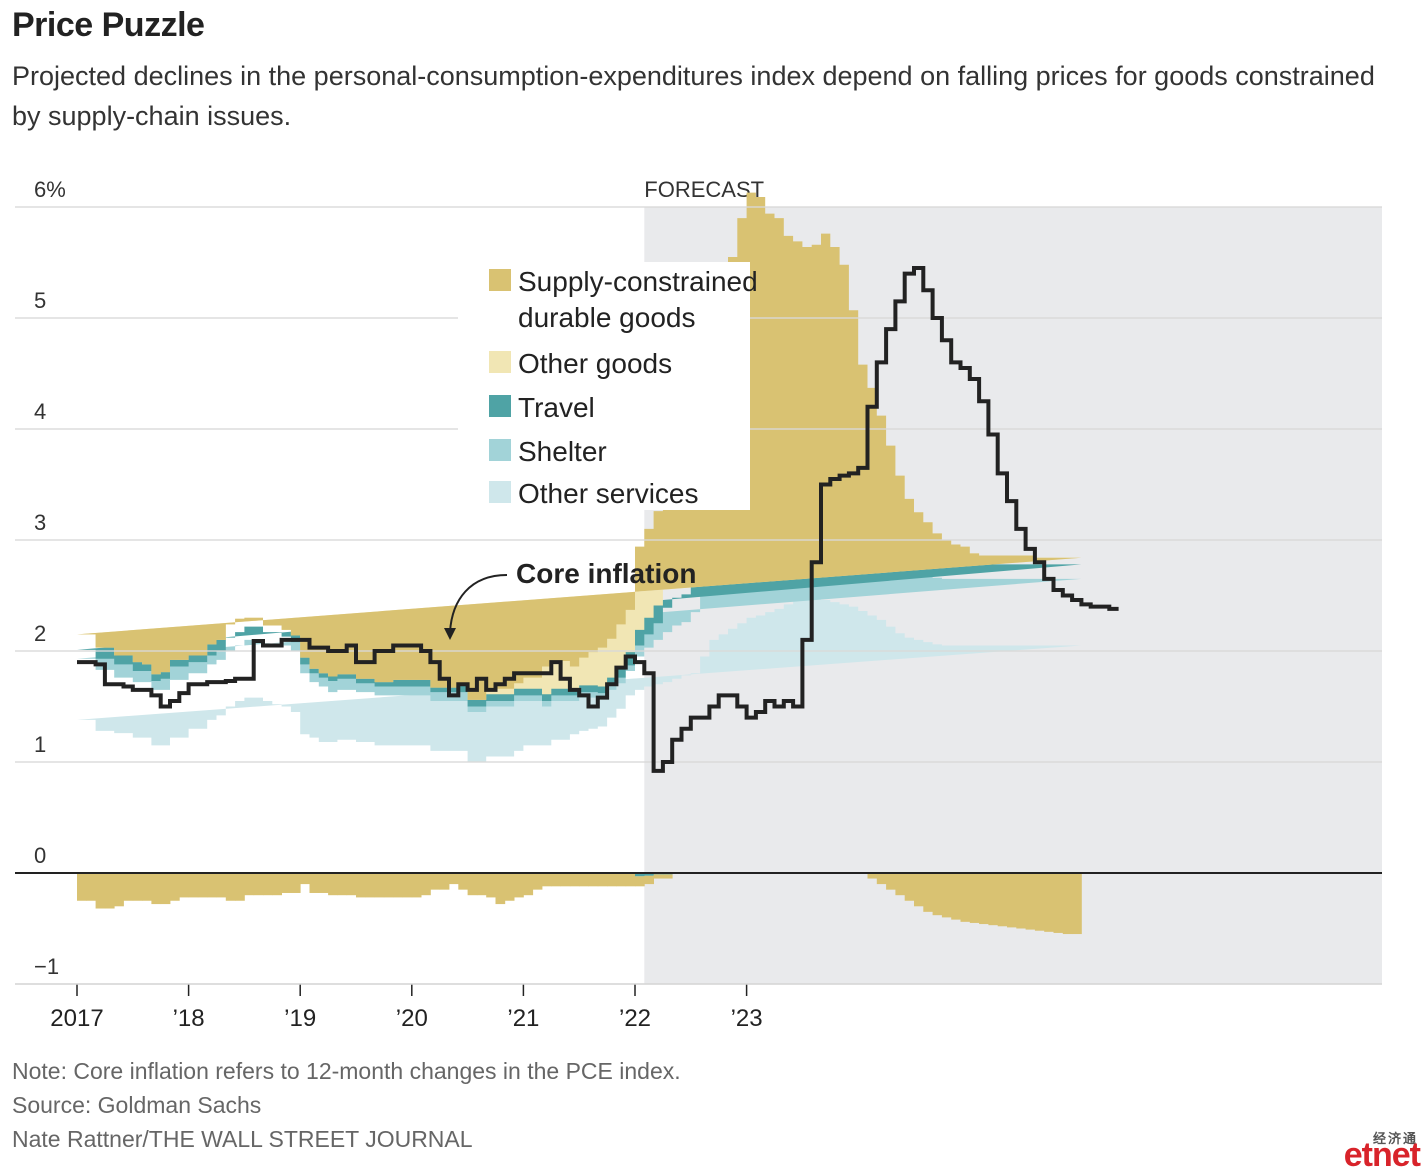 The width and height of the screenshot is (1426, 1175). Describe the element at coordinates (606, 317) in the screenshot. I see `legend-label: durable goods` at that location.